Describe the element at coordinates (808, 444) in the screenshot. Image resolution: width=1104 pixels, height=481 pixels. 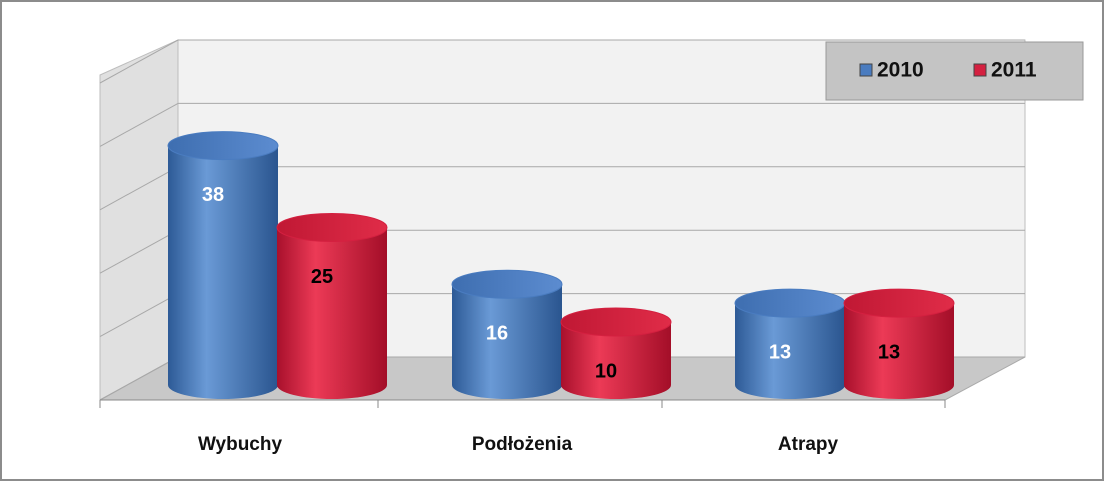
I see `x-tick-label: Atrapy` at that location.